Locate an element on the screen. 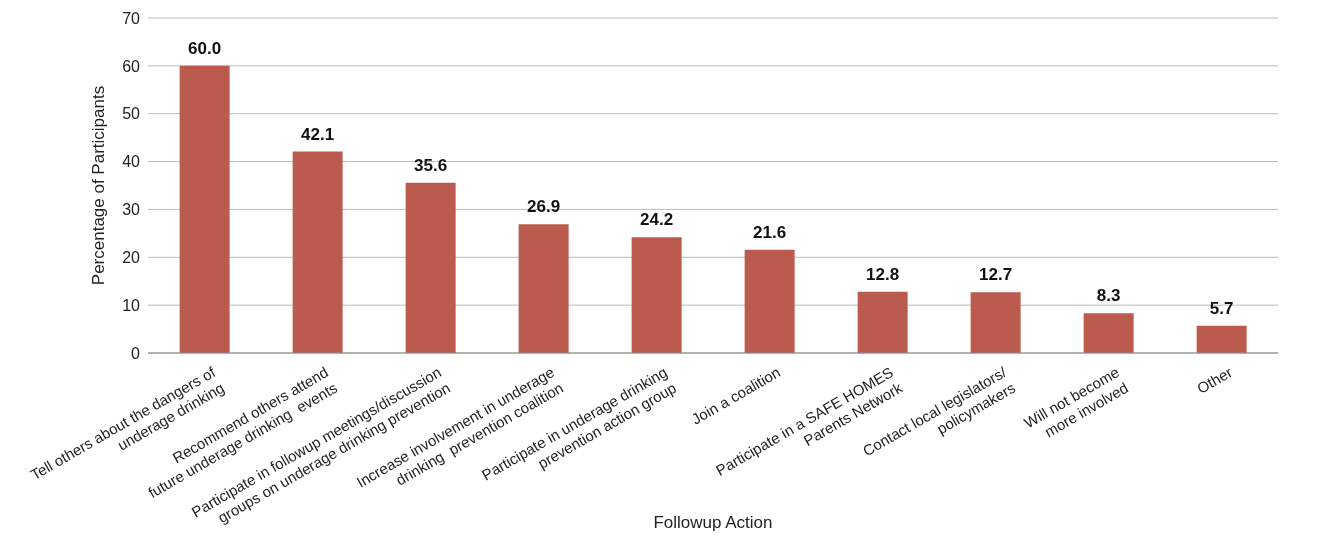 The width and height of the screenshot is (1318, 542). y-tick-label: 0 is located at coordinates (136, 353).